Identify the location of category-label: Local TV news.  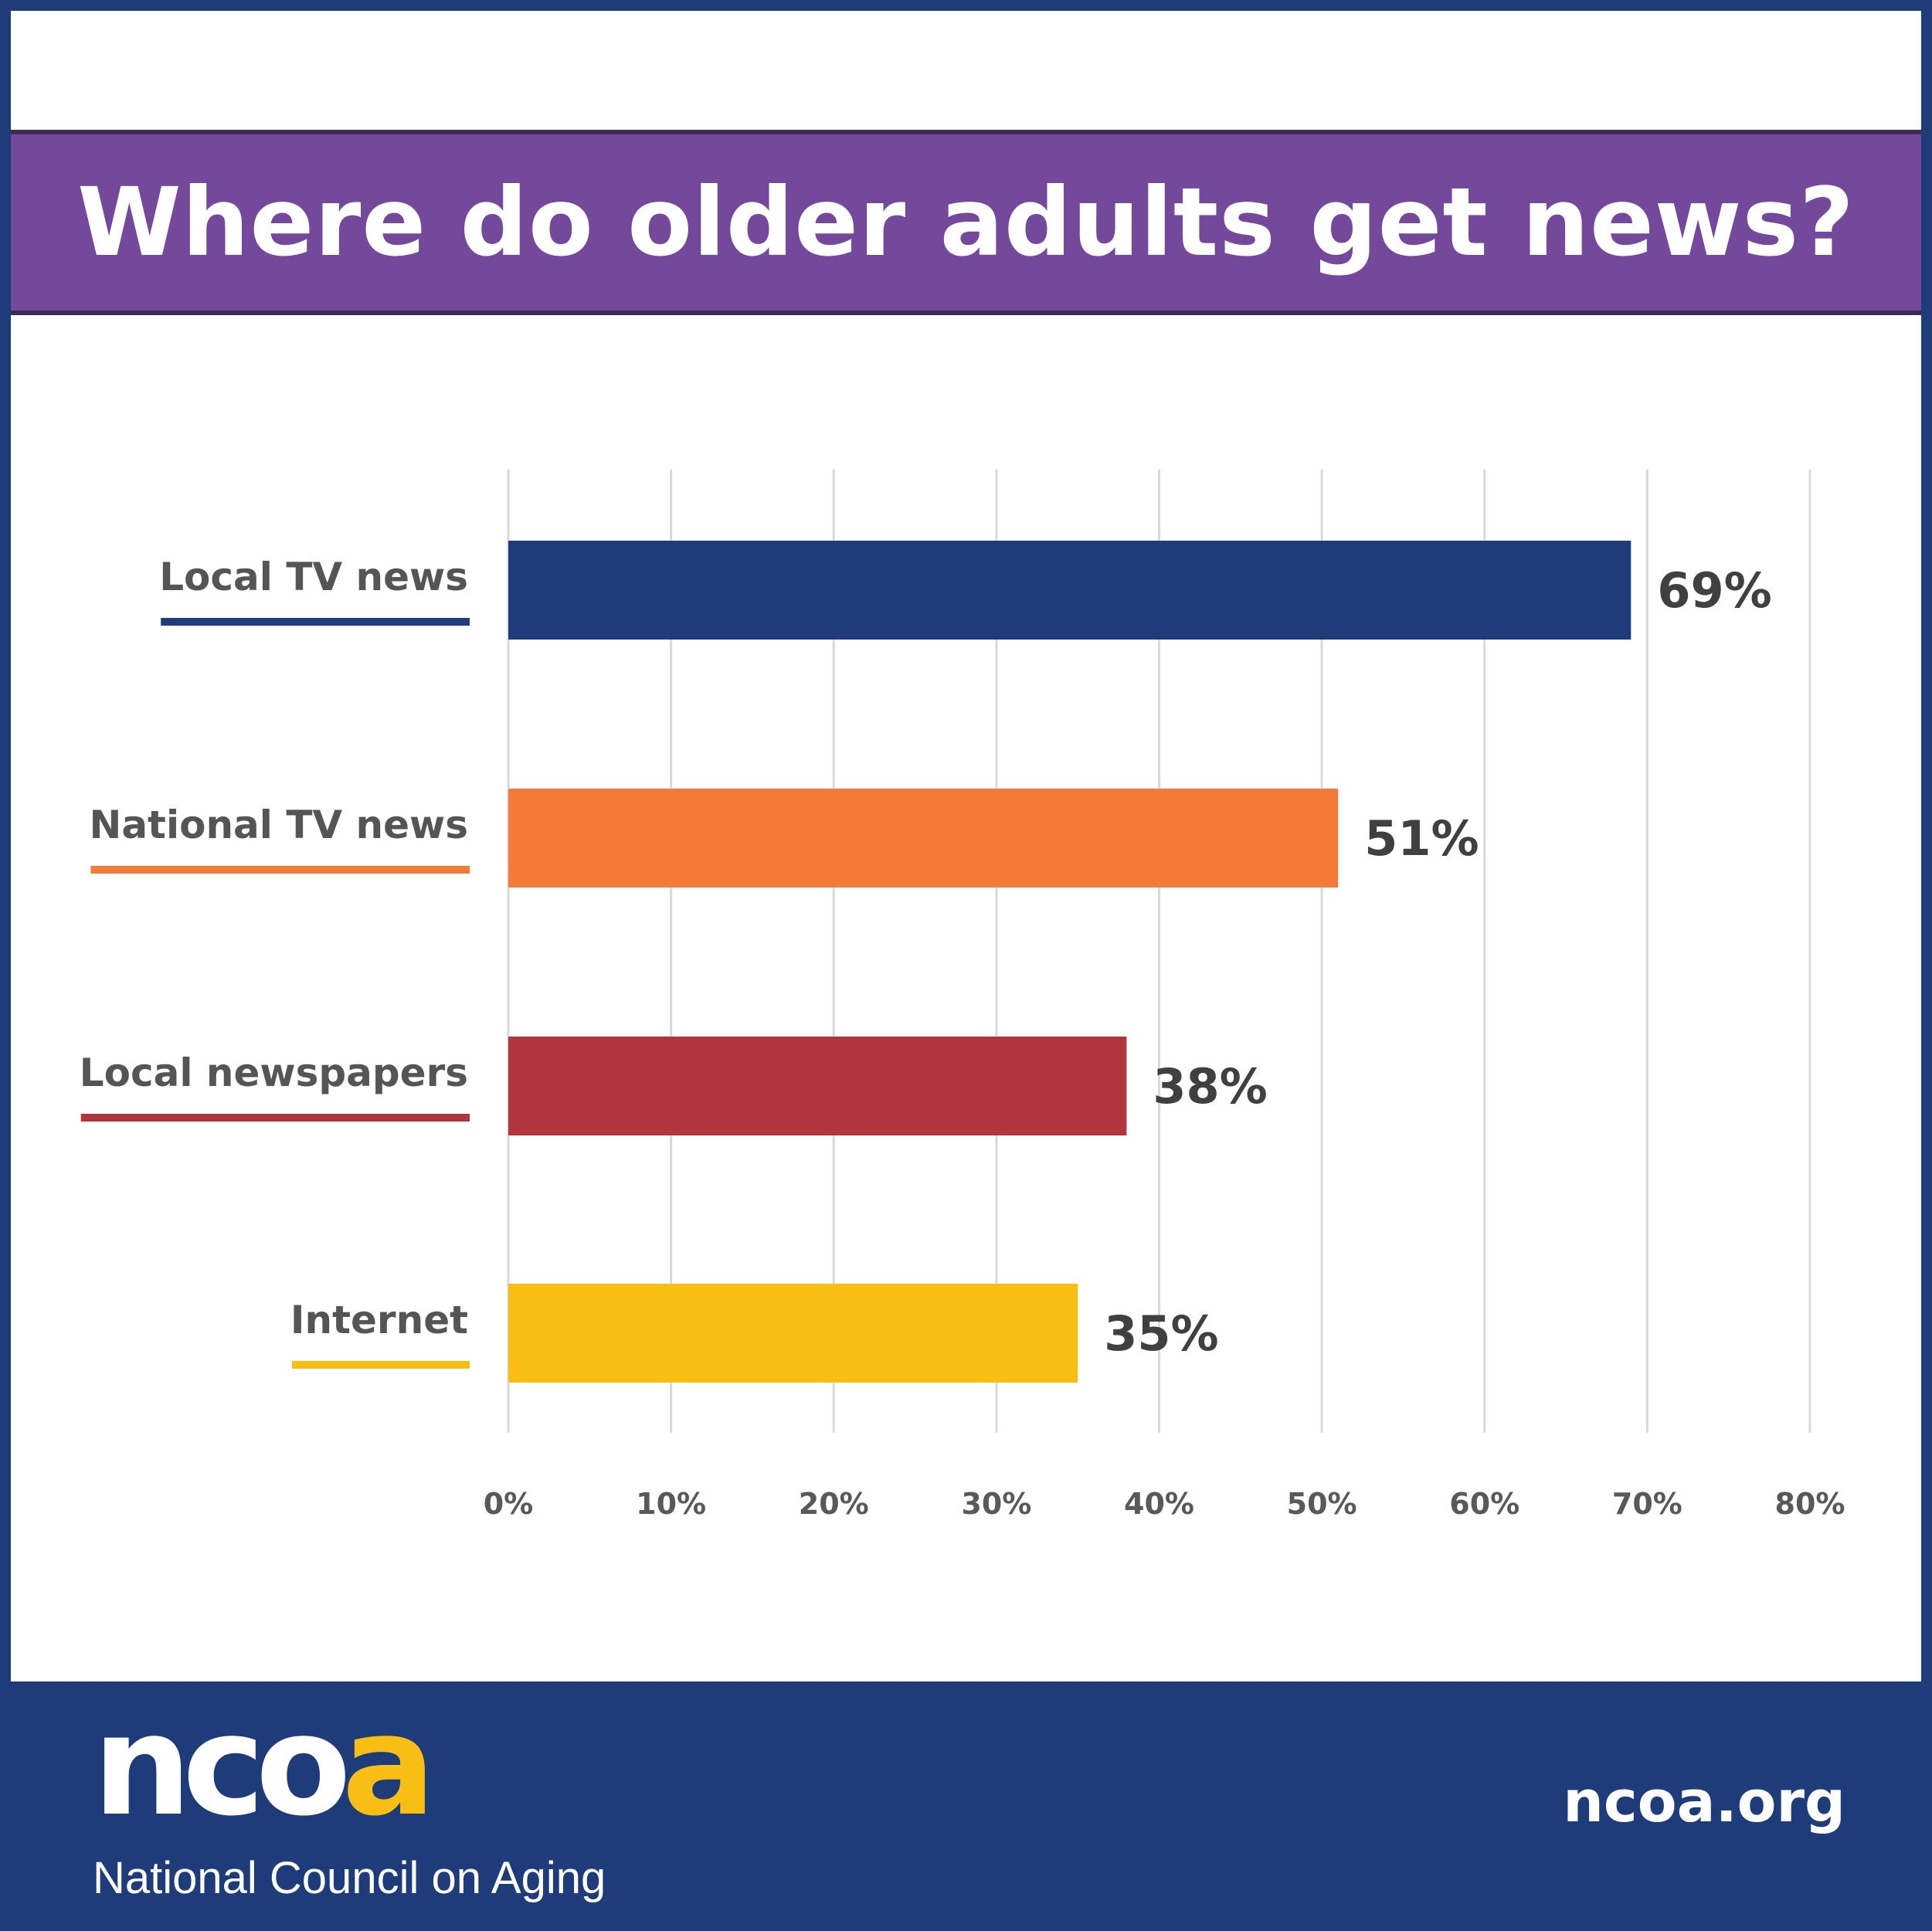
(313, 577).